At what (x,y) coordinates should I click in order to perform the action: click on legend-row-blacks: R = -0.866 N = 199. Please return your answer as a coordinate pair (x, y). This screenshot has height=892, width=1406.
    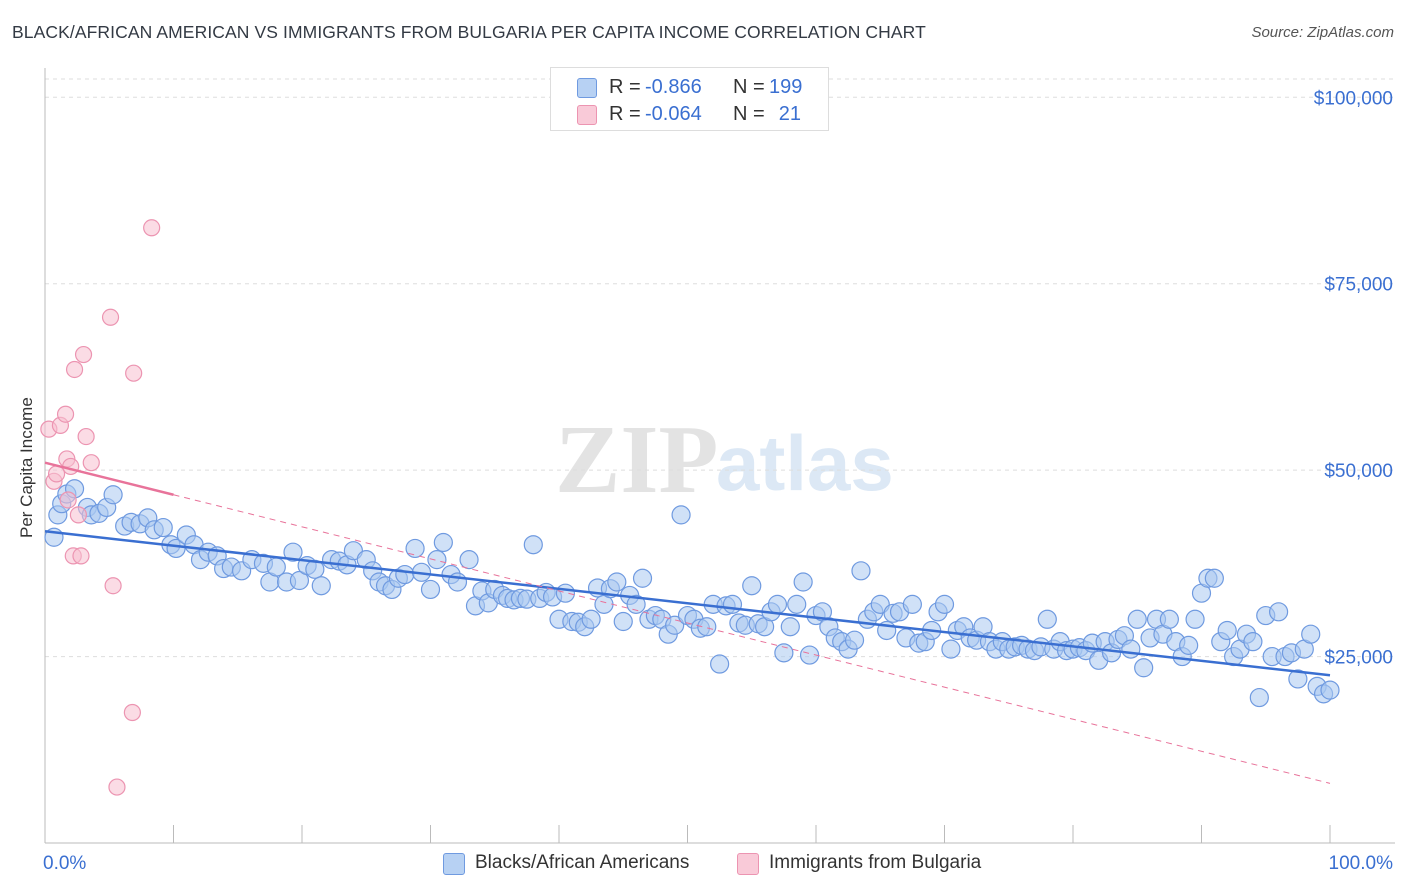
    Looking at the image, I should click on (689, 87).